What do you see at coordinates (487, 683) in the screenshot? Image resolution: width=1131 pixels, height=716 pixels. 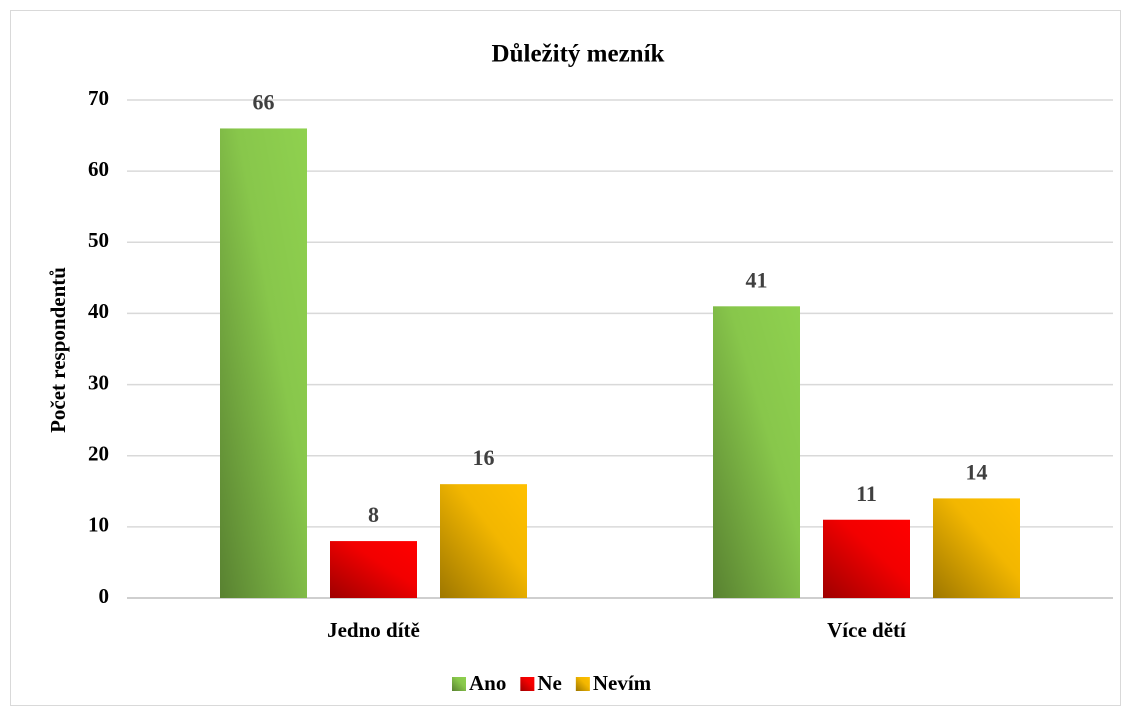 I see `legend-label: Ano` at bounding box center [487, 683].